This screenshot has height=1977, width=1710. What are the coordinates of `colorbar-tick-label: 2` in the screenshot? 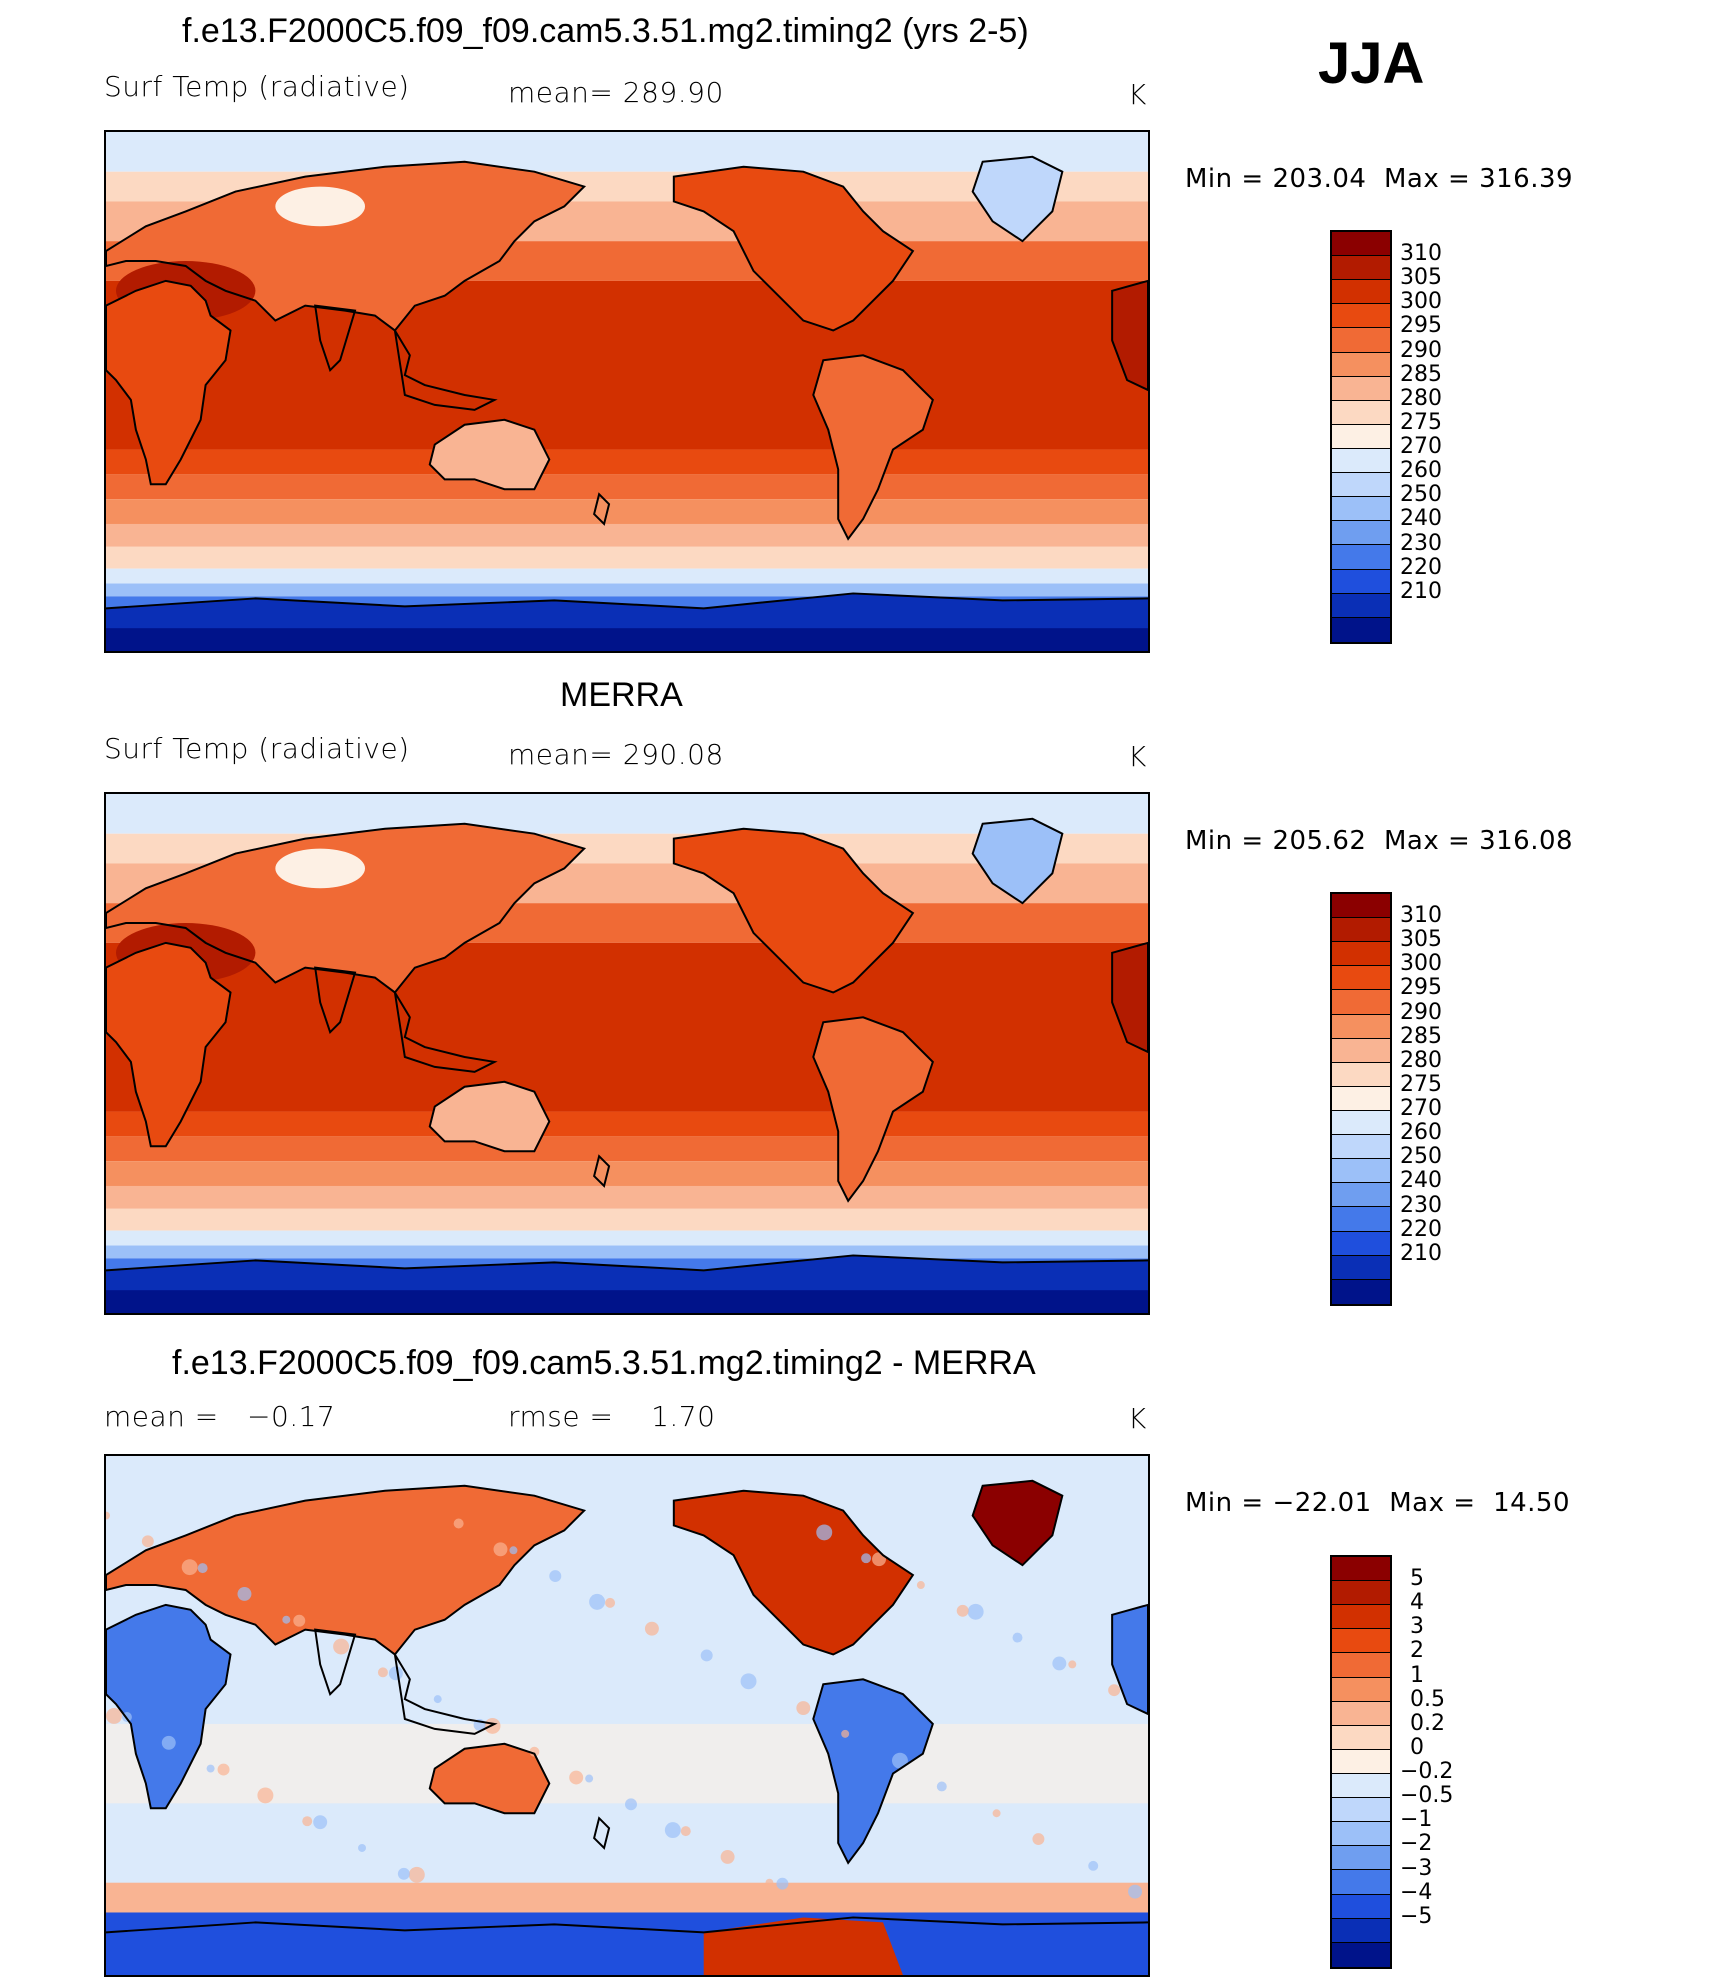 It's located at (1417, 1651).